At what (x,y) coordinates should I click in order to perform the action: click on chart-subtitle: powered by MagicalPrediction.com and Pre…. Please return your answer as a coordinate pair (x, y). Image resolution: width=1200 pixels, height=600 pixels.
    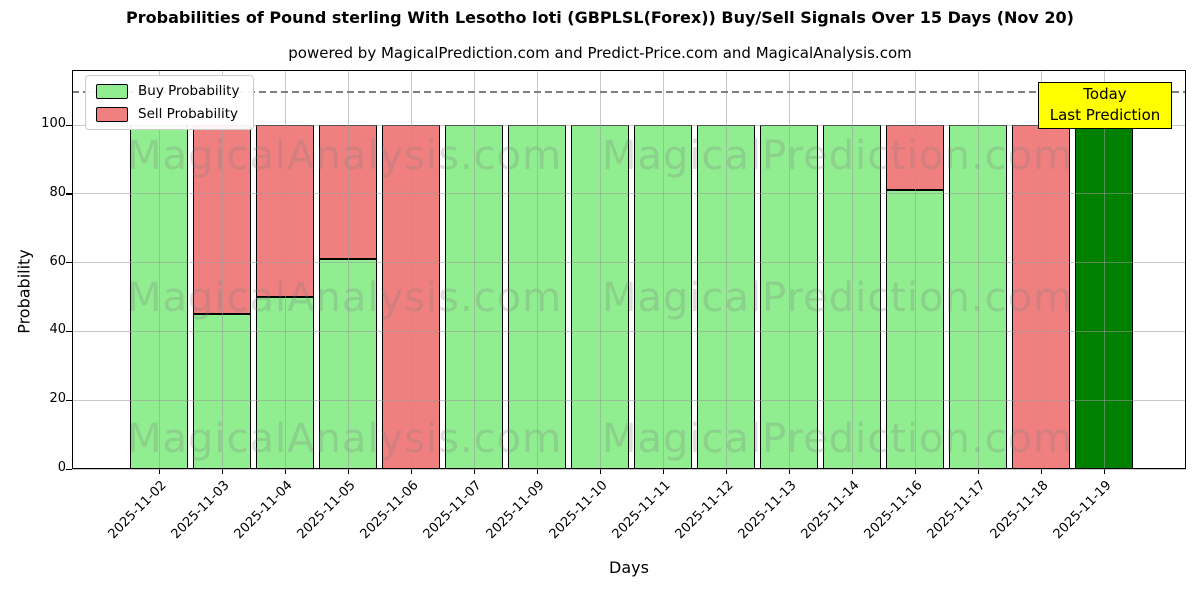
    Looking at the image, I should click on (600, 53).